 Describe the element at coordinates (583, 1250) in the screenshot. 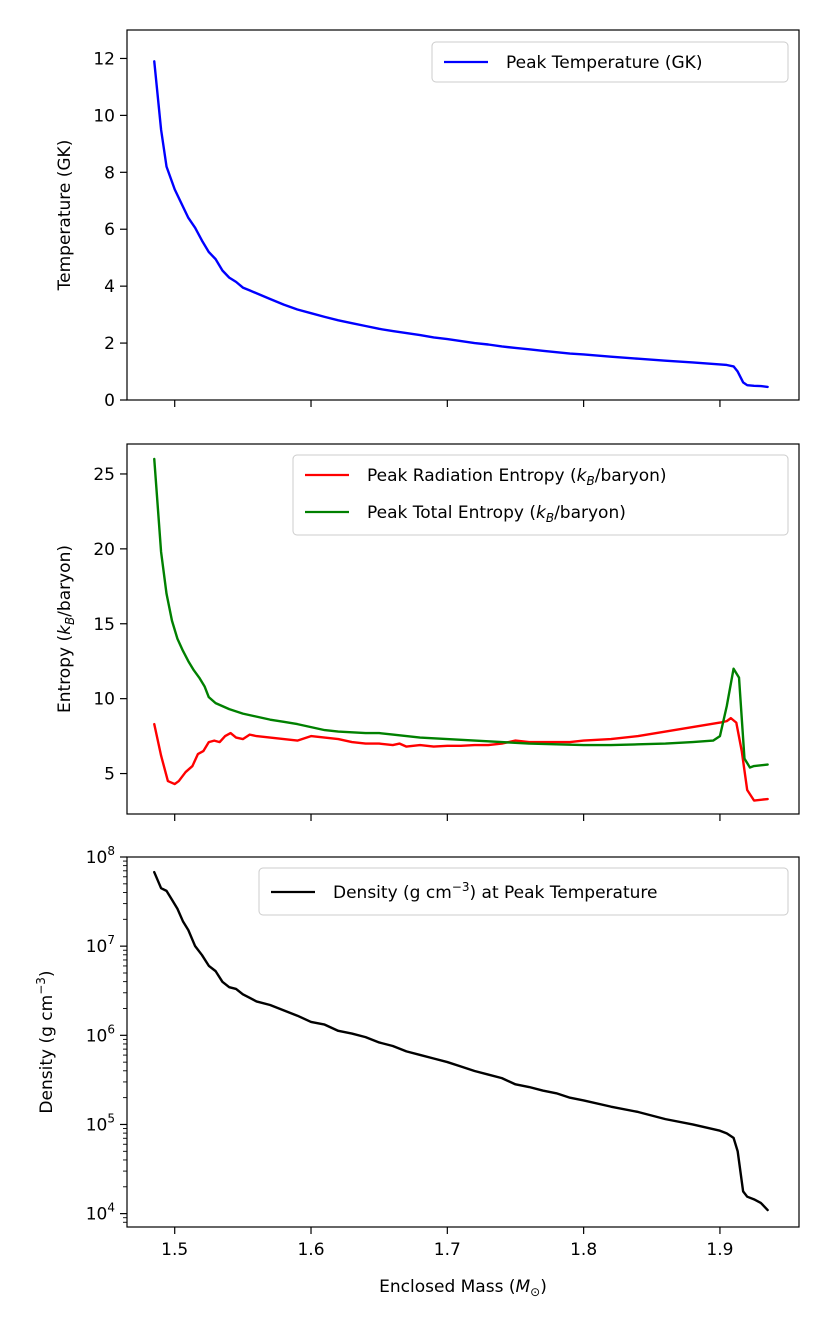

I see `x-tick-label: 1.8` at that location.